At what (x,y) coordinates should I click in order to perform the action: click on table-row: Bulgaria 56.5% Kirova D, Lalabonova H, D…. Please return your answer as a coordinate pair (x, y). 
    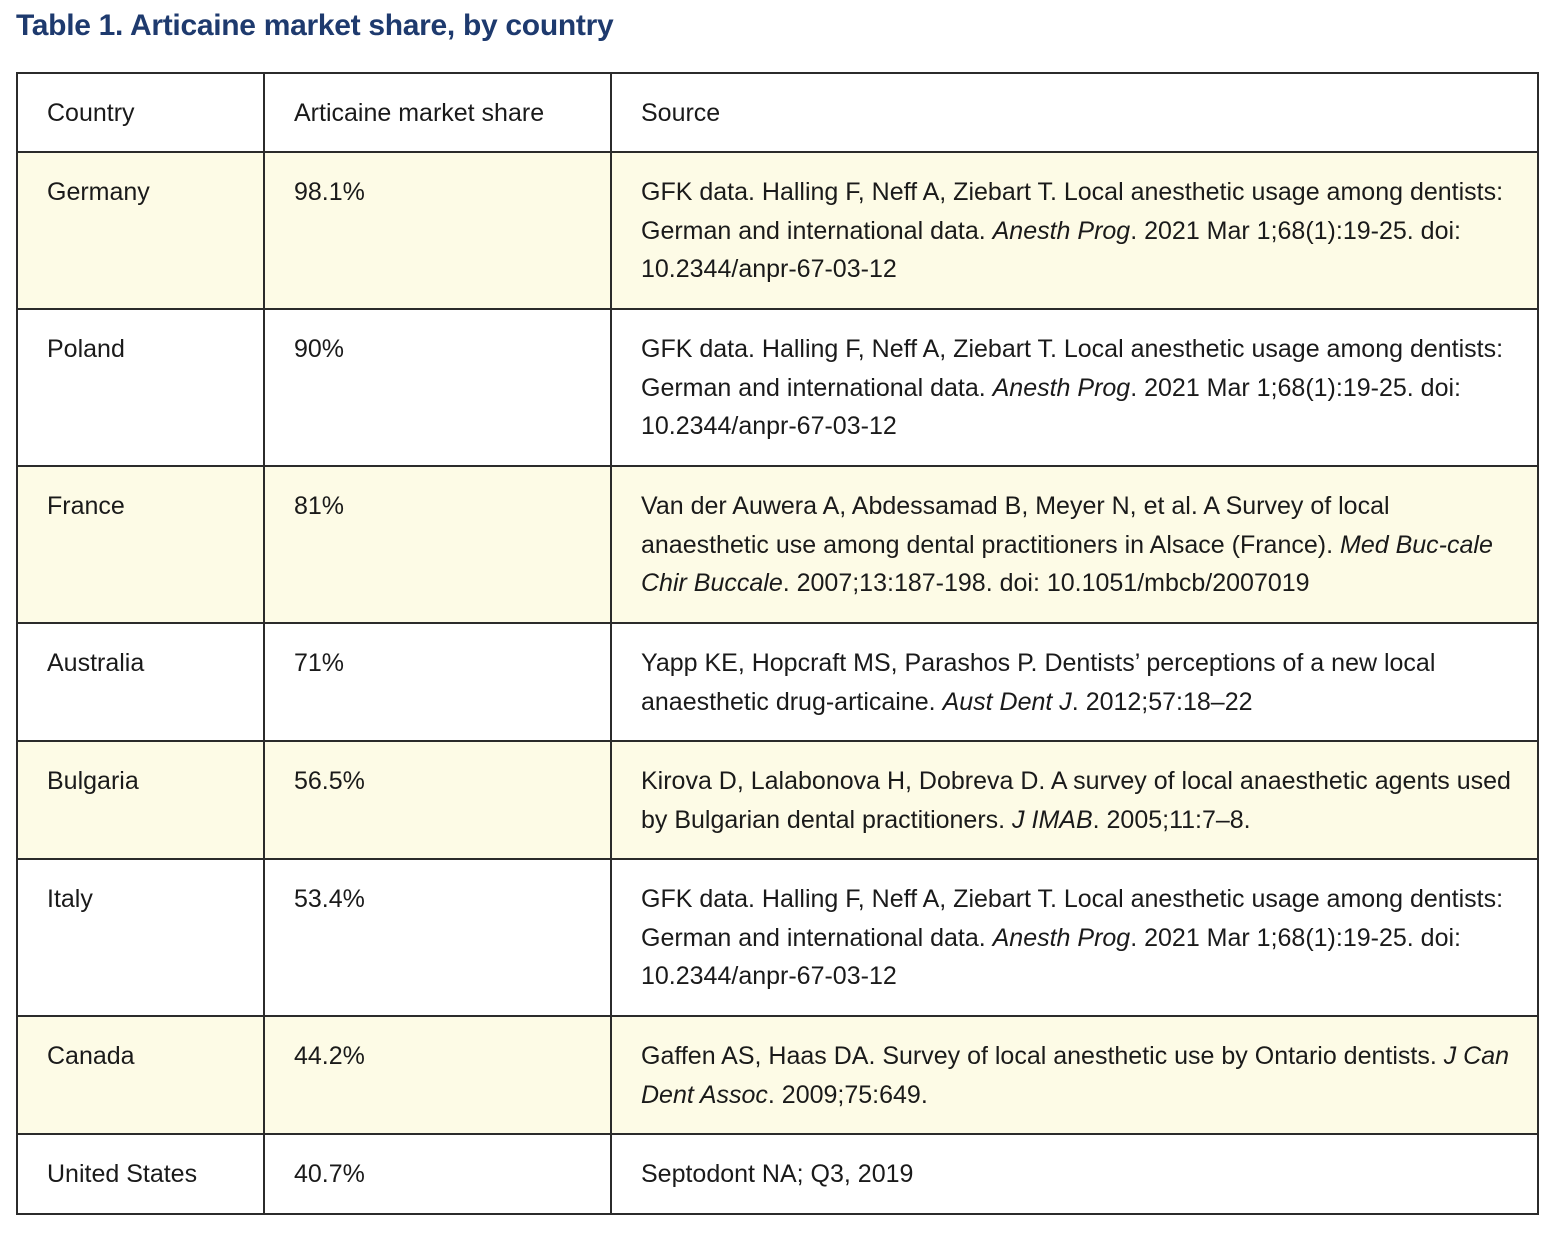
    Looking at the image, I should click on (777, 800).